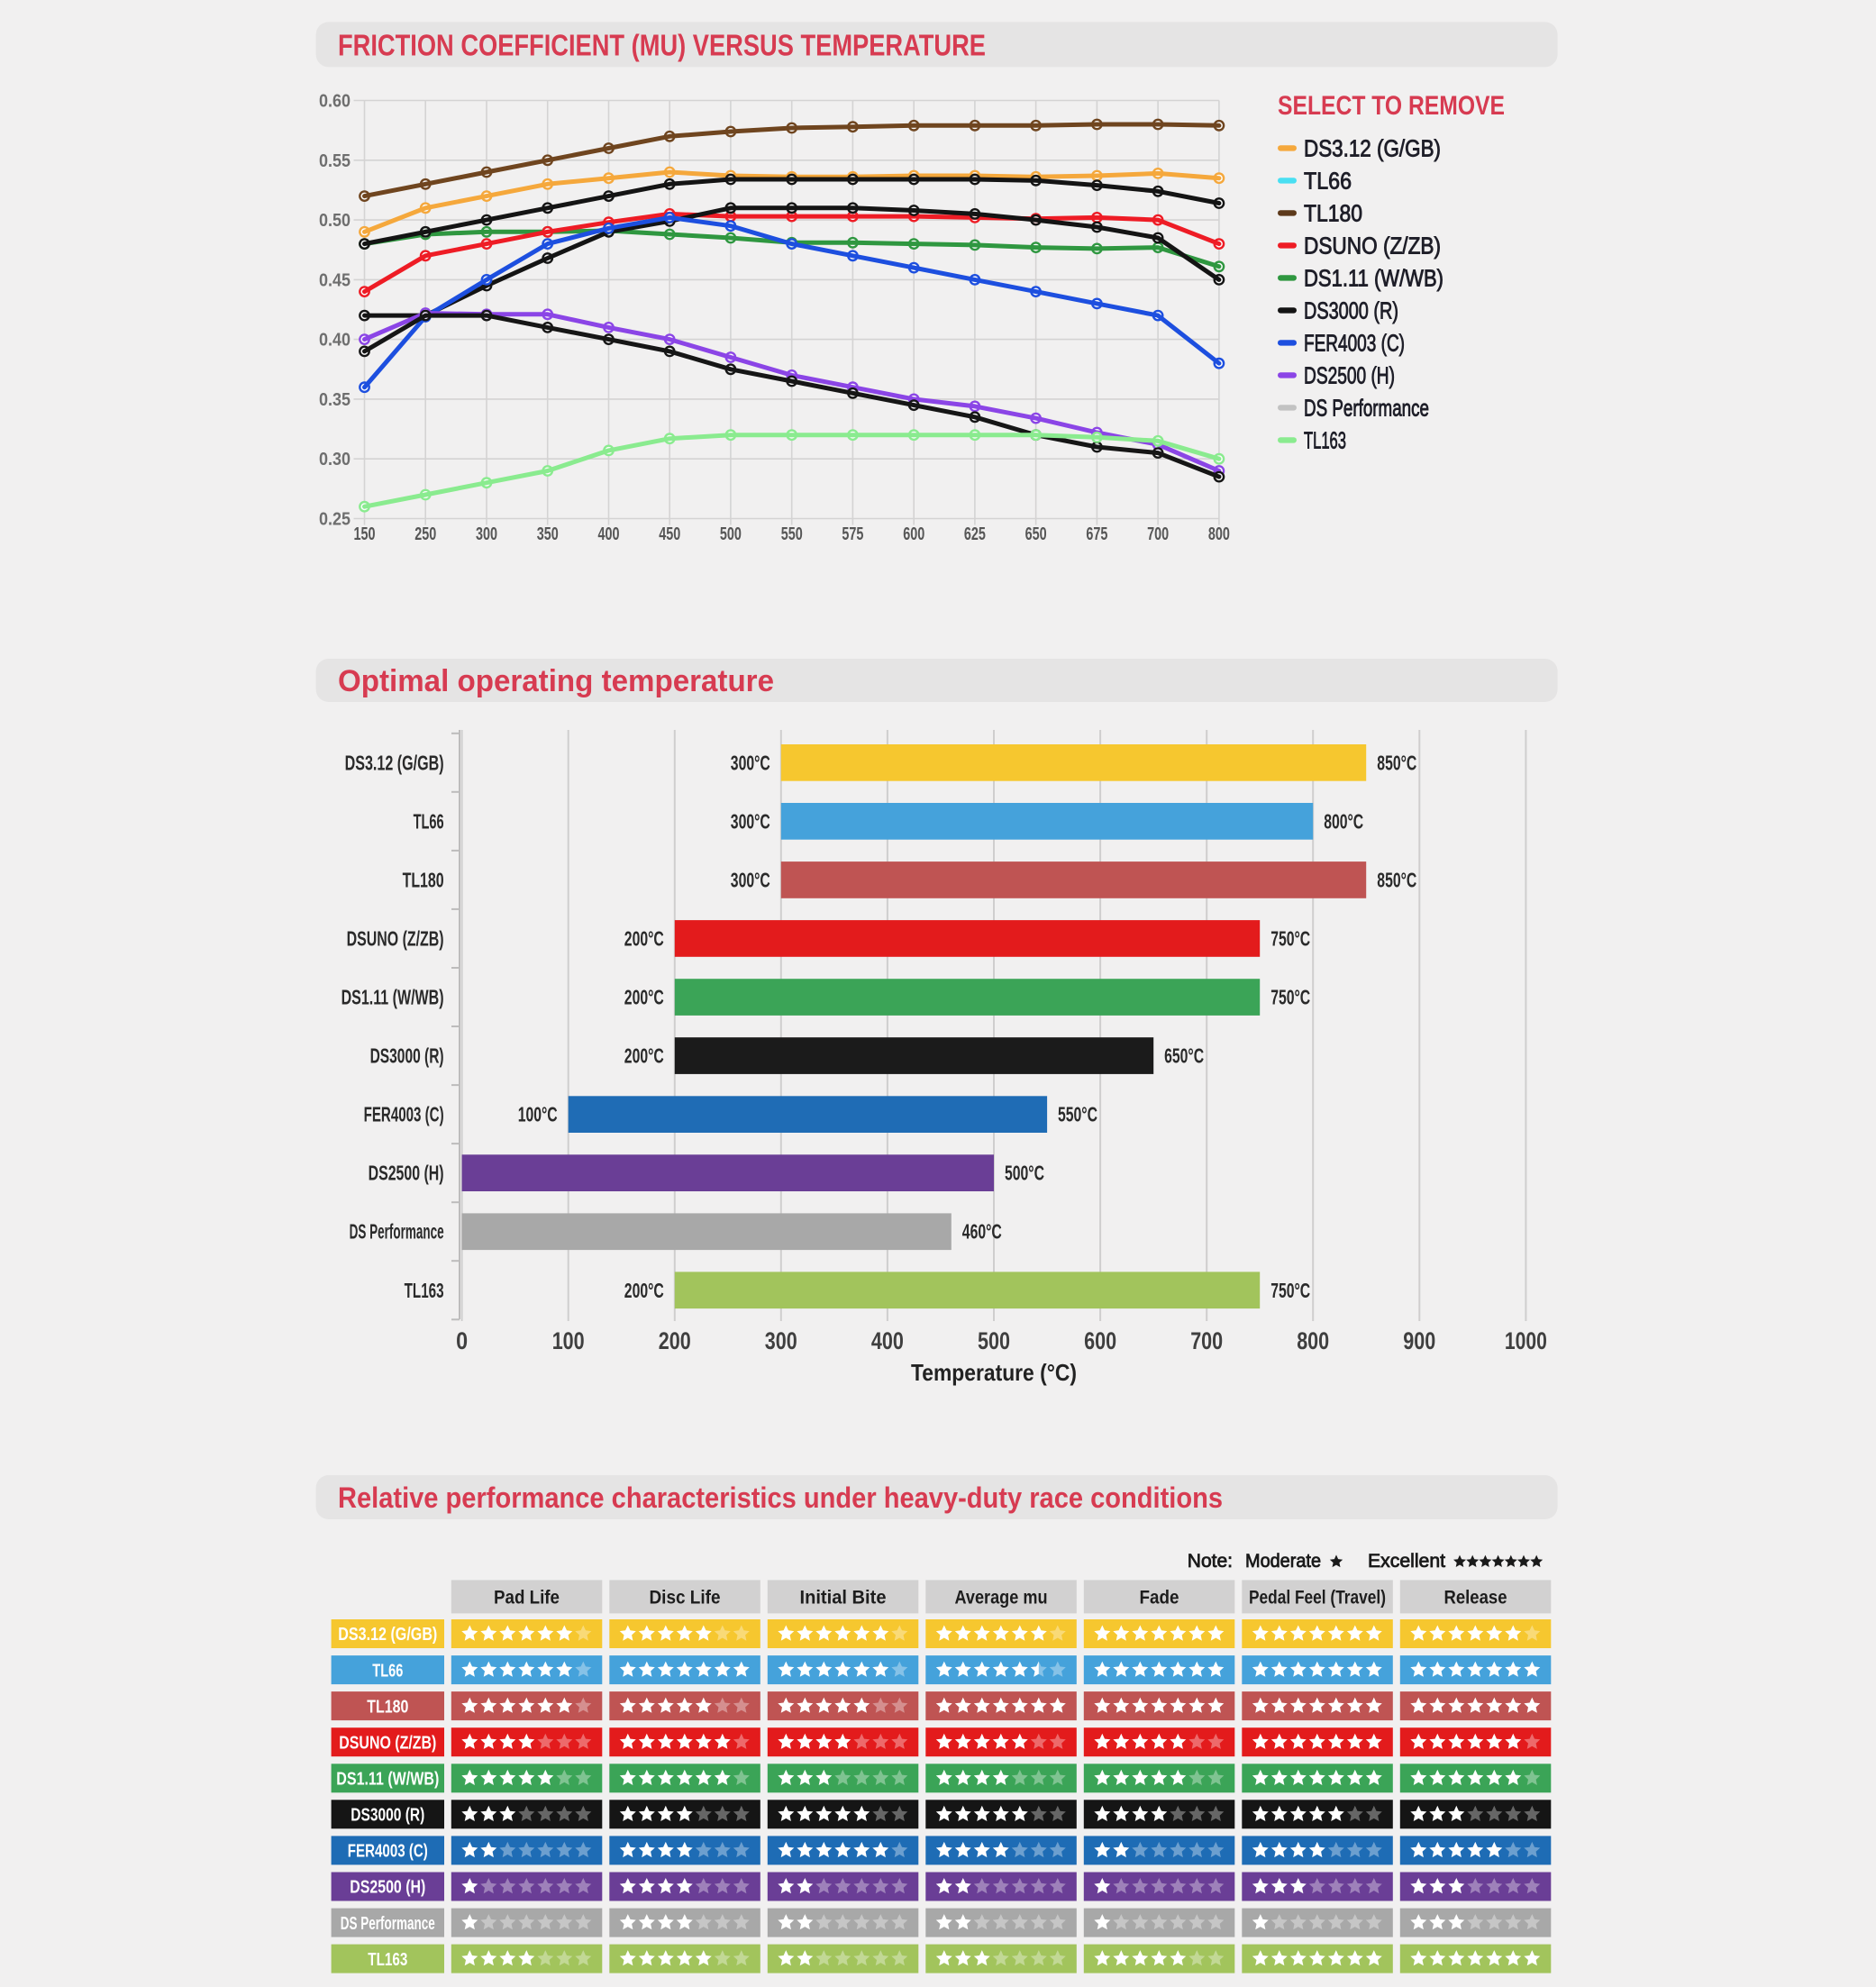  Describe the element at coordinates (335, 221) in the screenshot. I see `svg-text: 0.50` at that location.